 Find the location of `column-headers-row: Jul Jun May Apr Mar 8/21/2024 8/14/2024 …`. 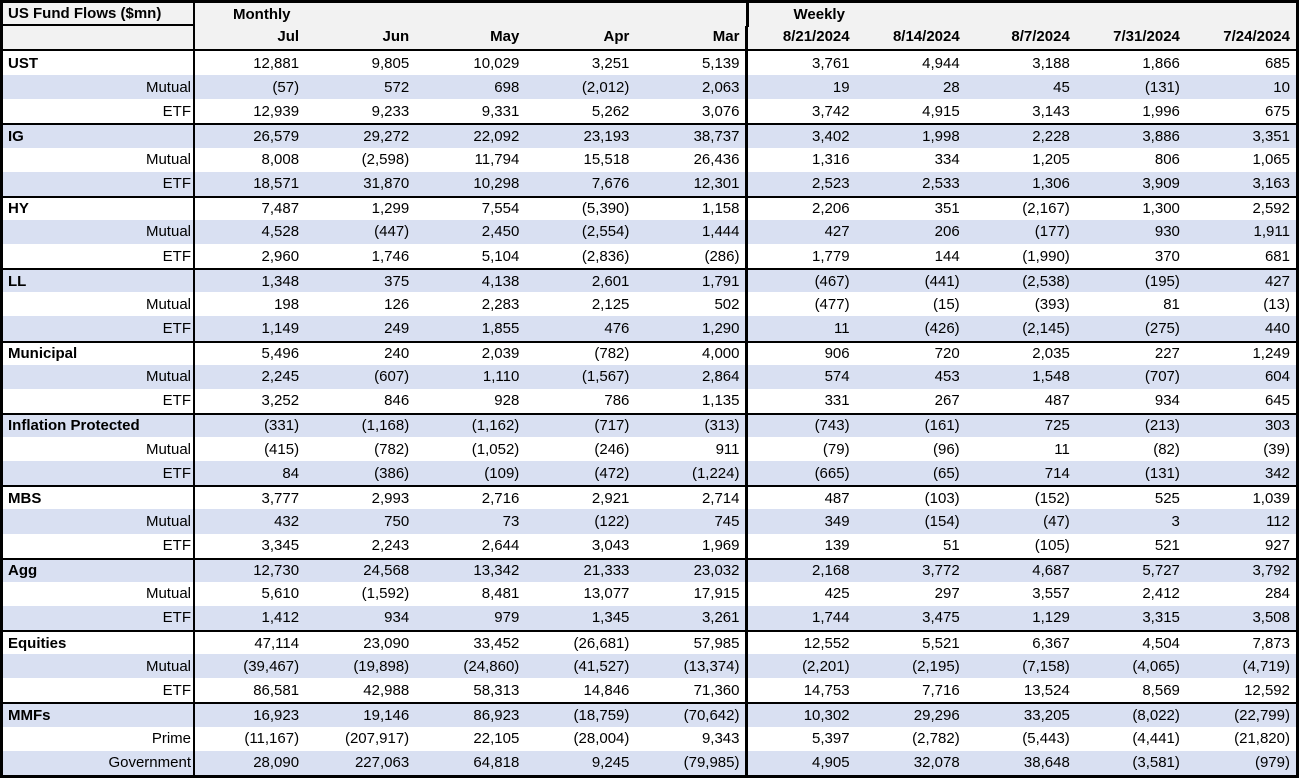

column-headers-row: Jul Jun May Apr Mar 8/21/2024 8/14/2024 … is located at coordinates (745, 37).